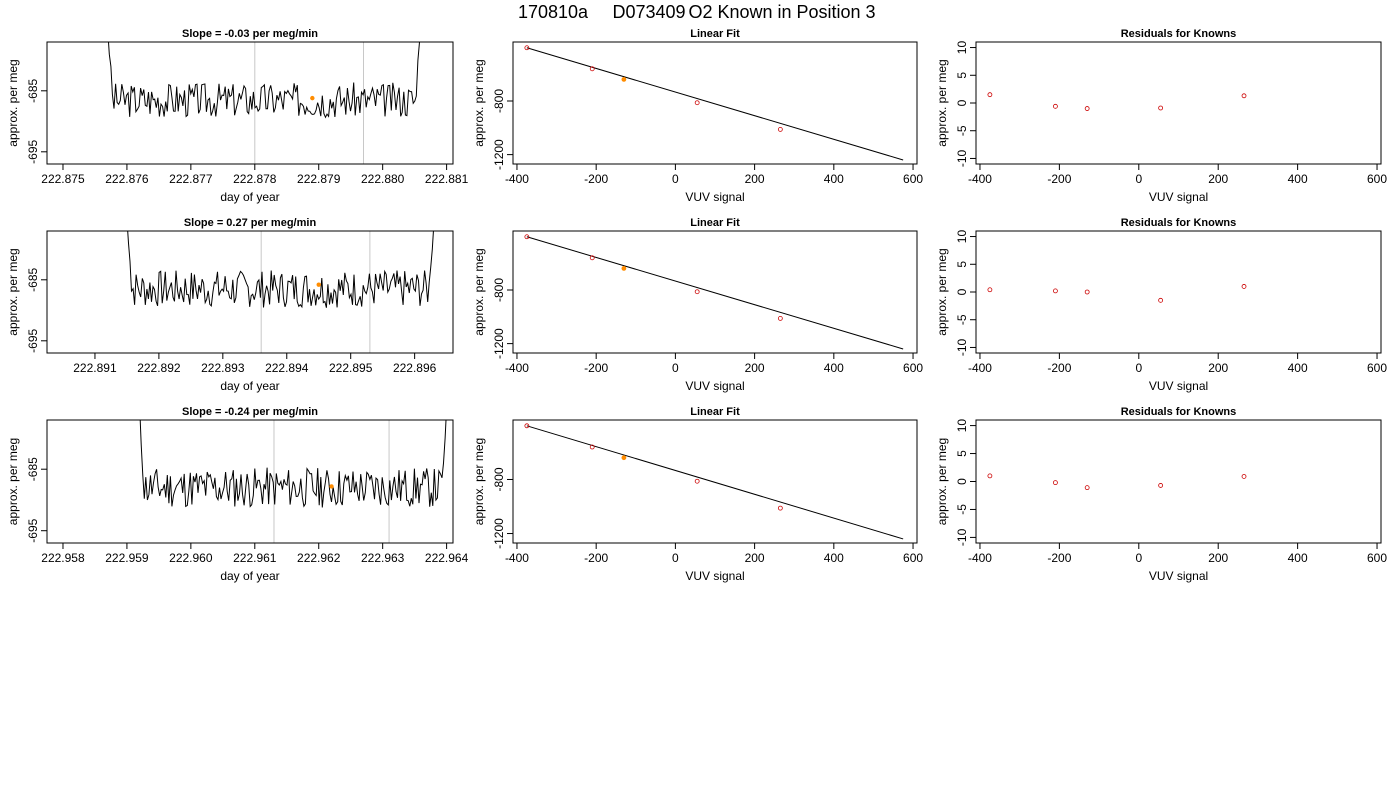 The width and height of the screenshot is (1400, 800). What do you see at coordinates (249, 197) in the screenshot?
I see `x-axis-label: day of year` at bounding box center [249, 197].